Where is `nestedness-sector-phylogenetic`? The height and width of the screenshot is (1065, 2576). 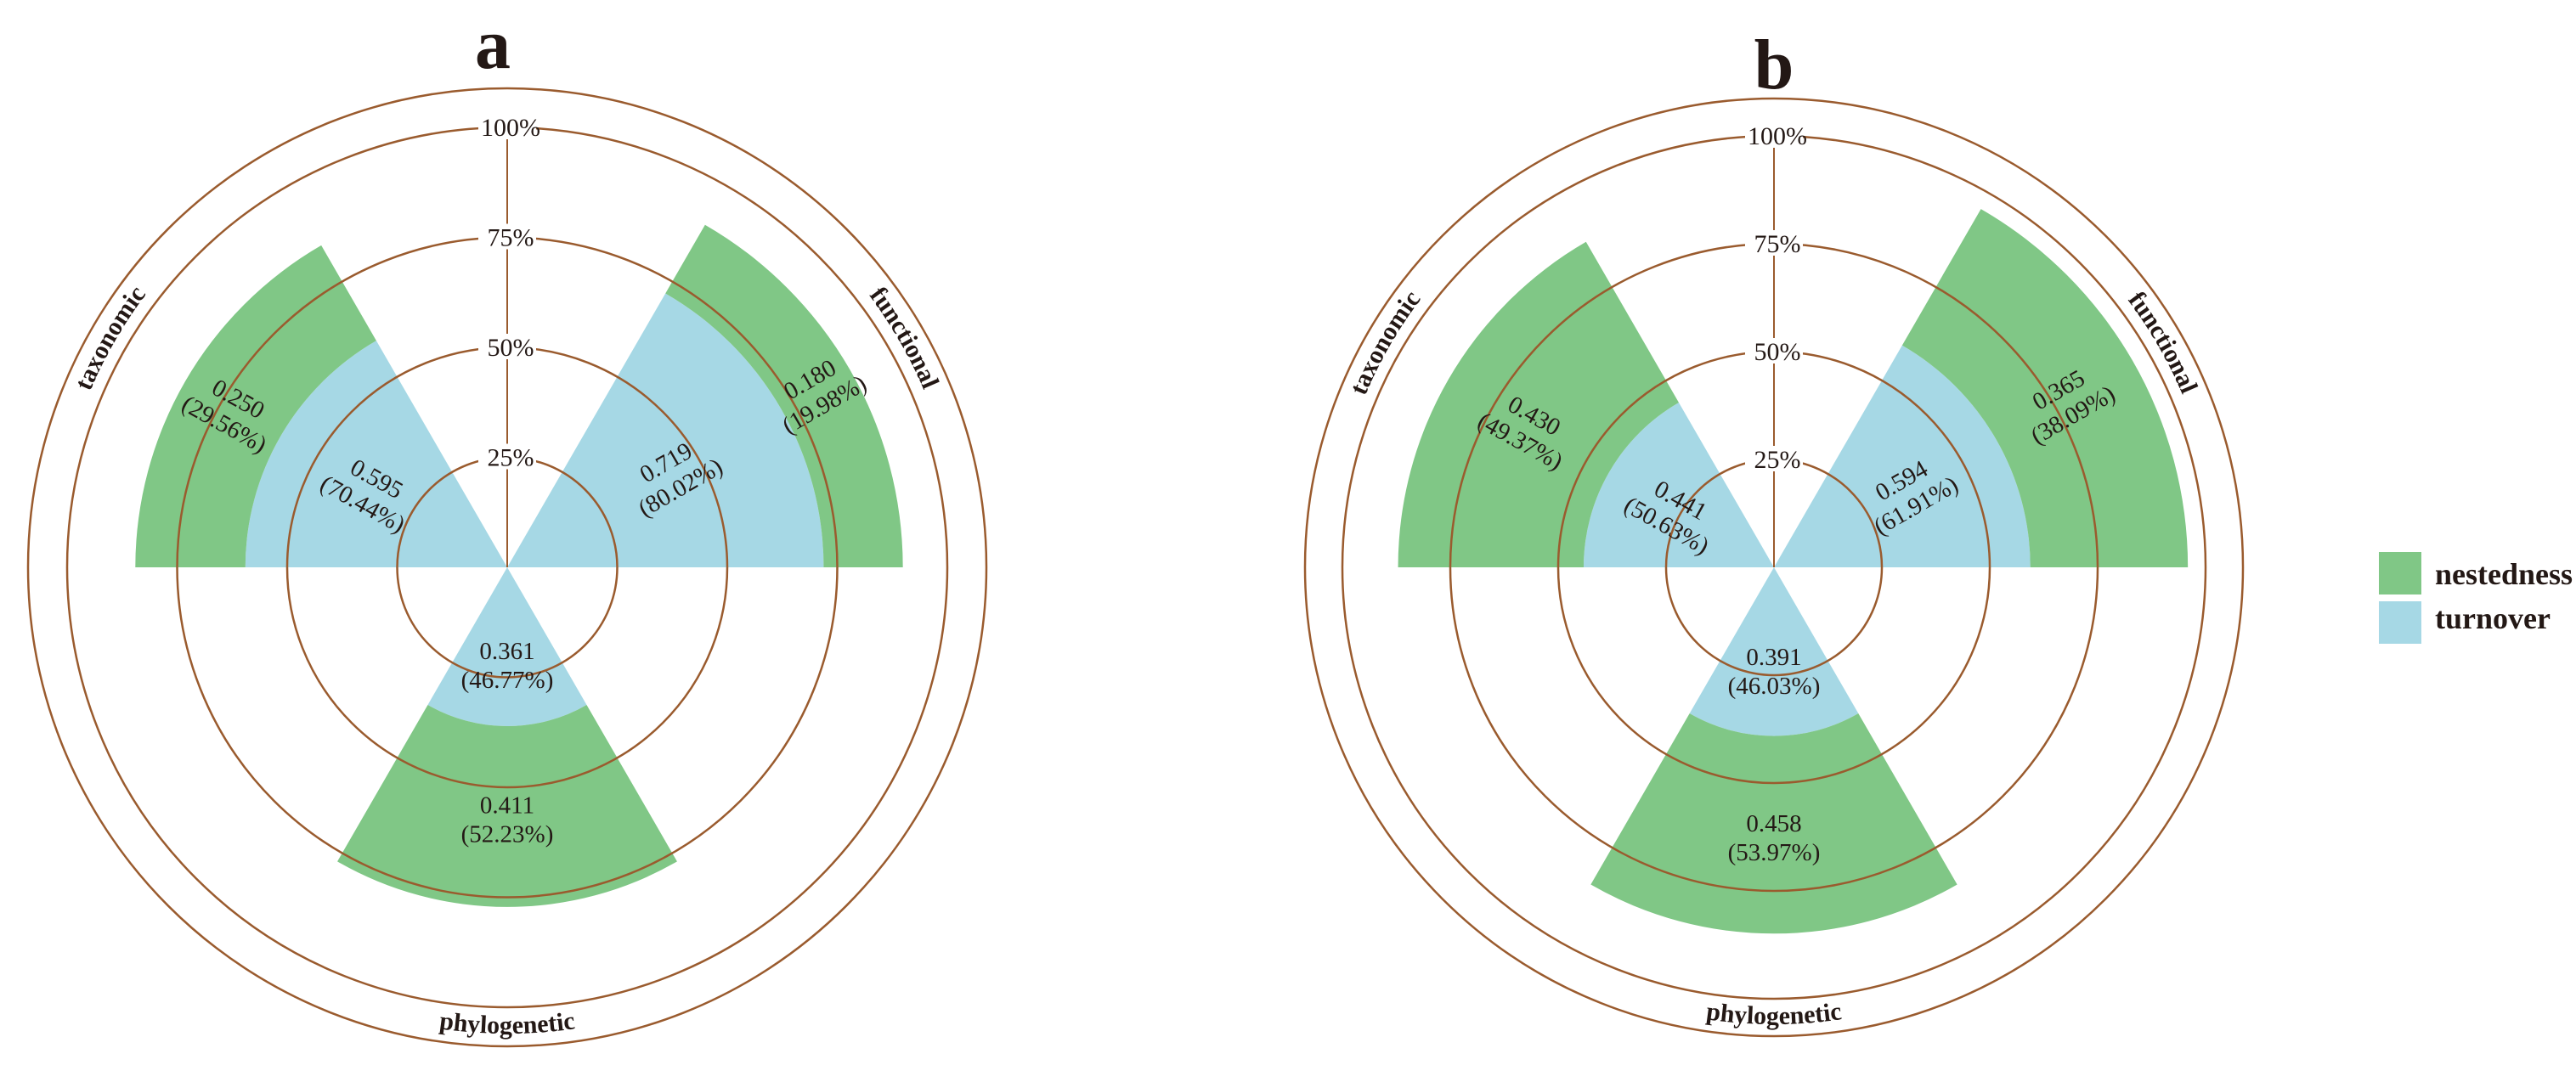 nestedness-sector-phylogenetic is located at coordinates (507, 805).